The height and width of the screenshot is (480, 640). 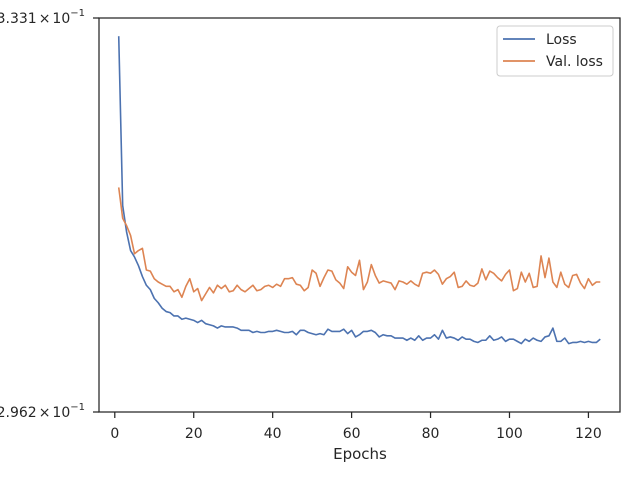 I want to click on legend: Loss Val. loss, so click(x=555, y=51).